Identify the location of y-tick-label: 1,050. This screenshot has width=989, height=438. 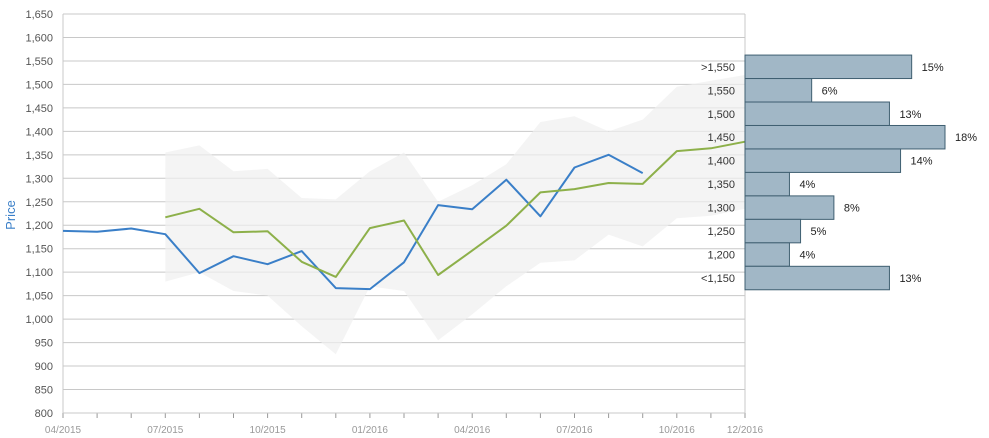
(39, 297).